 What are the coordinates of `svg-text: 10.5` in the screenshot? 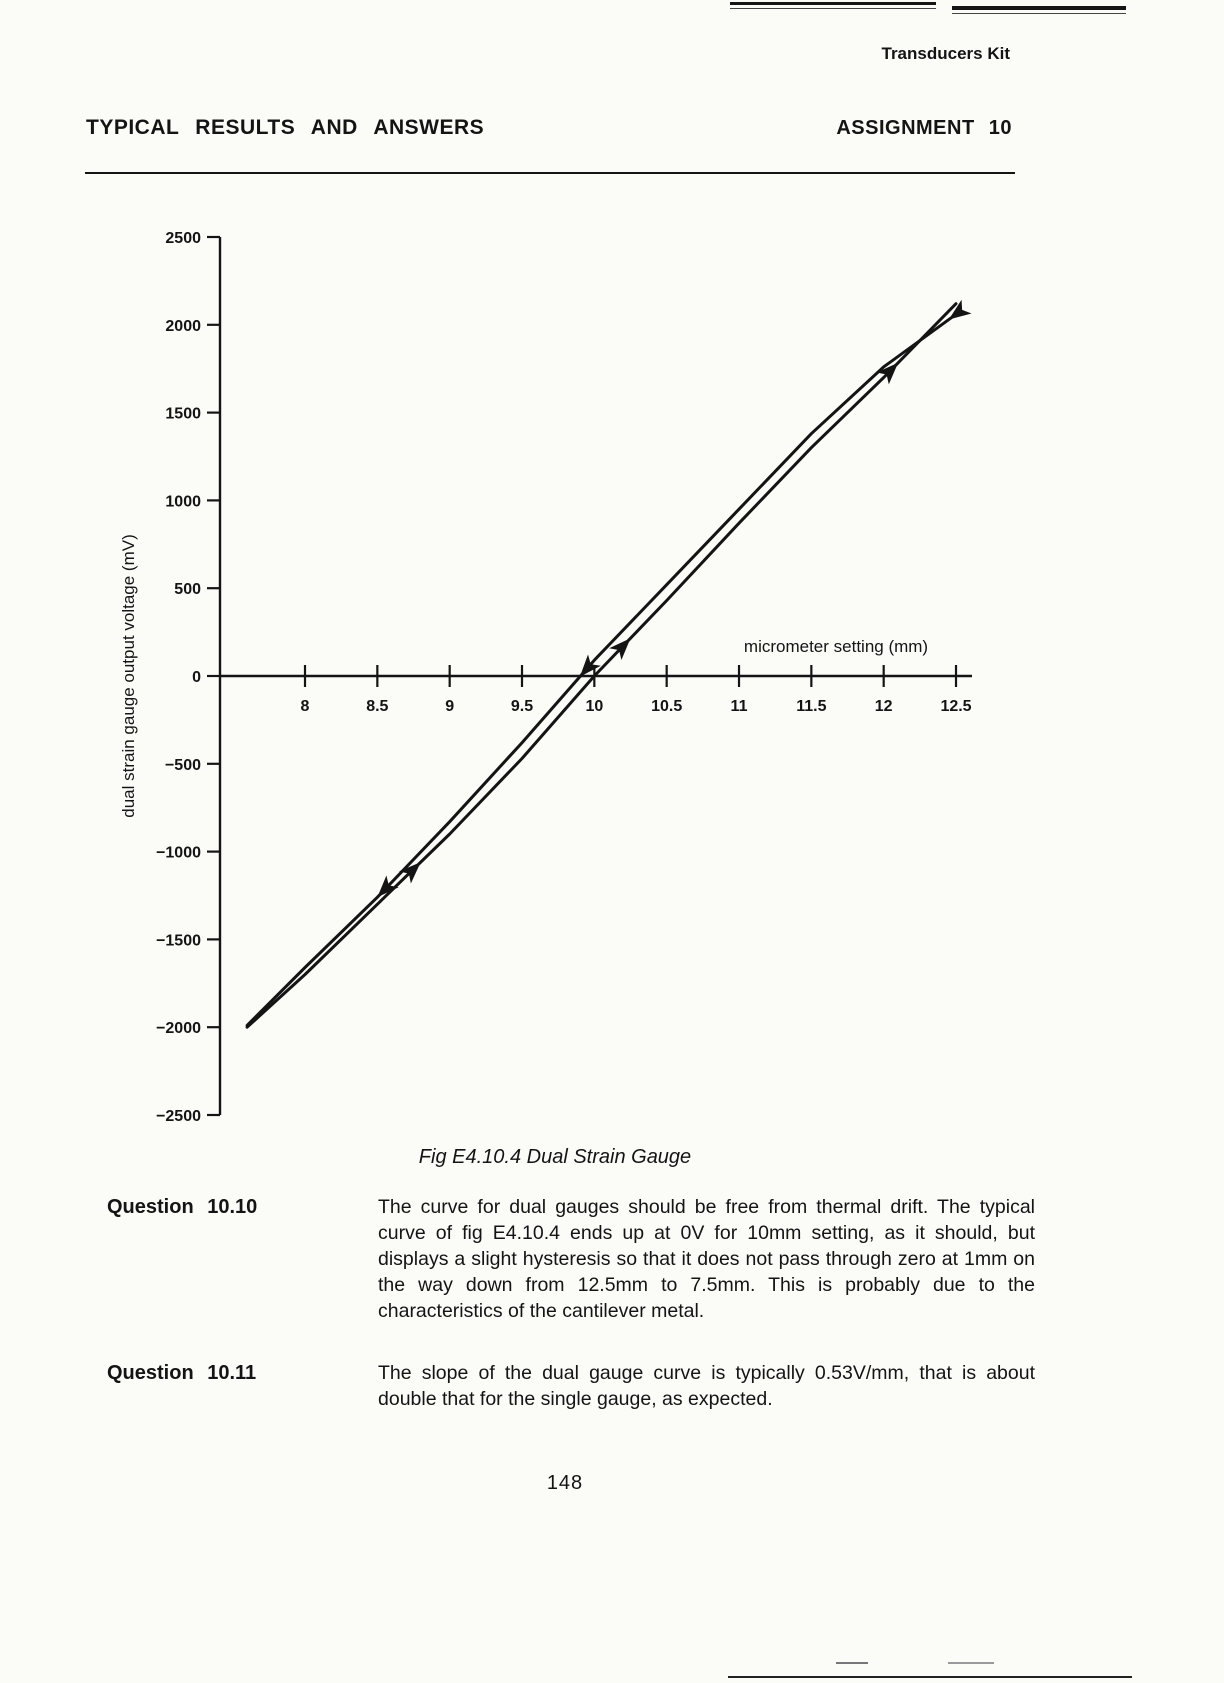 It's located at (666, 706).